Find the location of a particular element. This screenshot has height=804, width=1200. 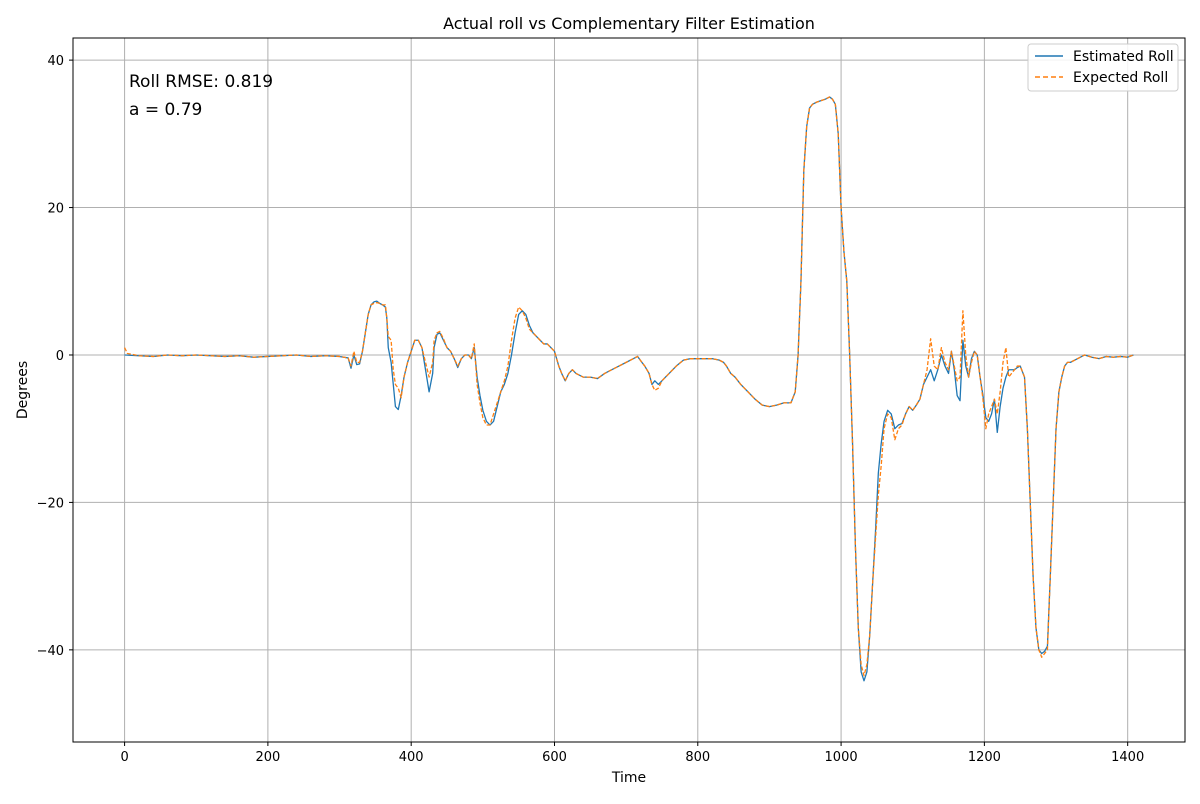

x-tick-label: 400 is located at coordinates (411, 757).